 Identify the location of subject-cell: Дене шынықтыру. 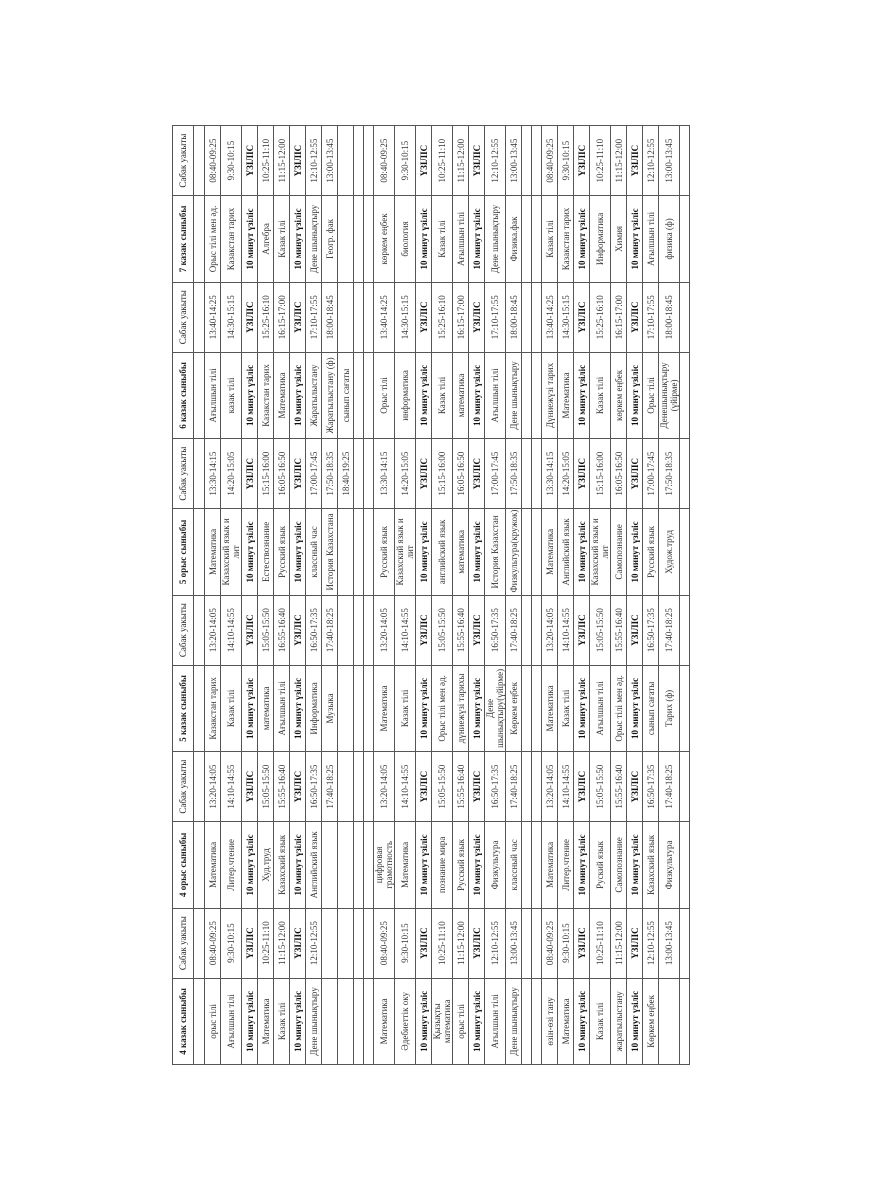
(313, 1021).